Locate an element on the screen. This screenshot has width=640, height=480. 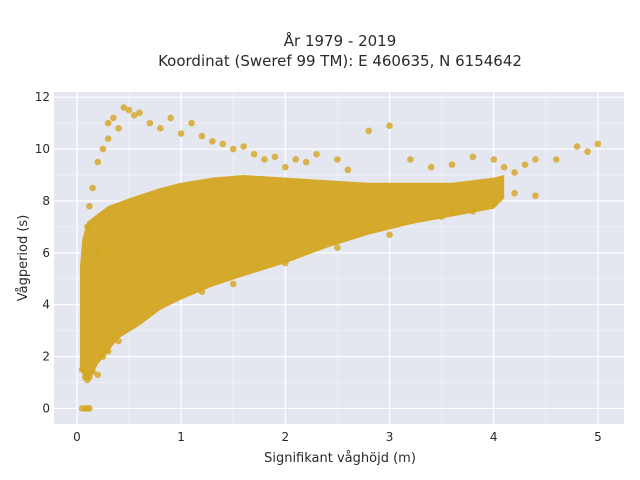
y-tick-label: 12 is located at coordinates (42, 97).